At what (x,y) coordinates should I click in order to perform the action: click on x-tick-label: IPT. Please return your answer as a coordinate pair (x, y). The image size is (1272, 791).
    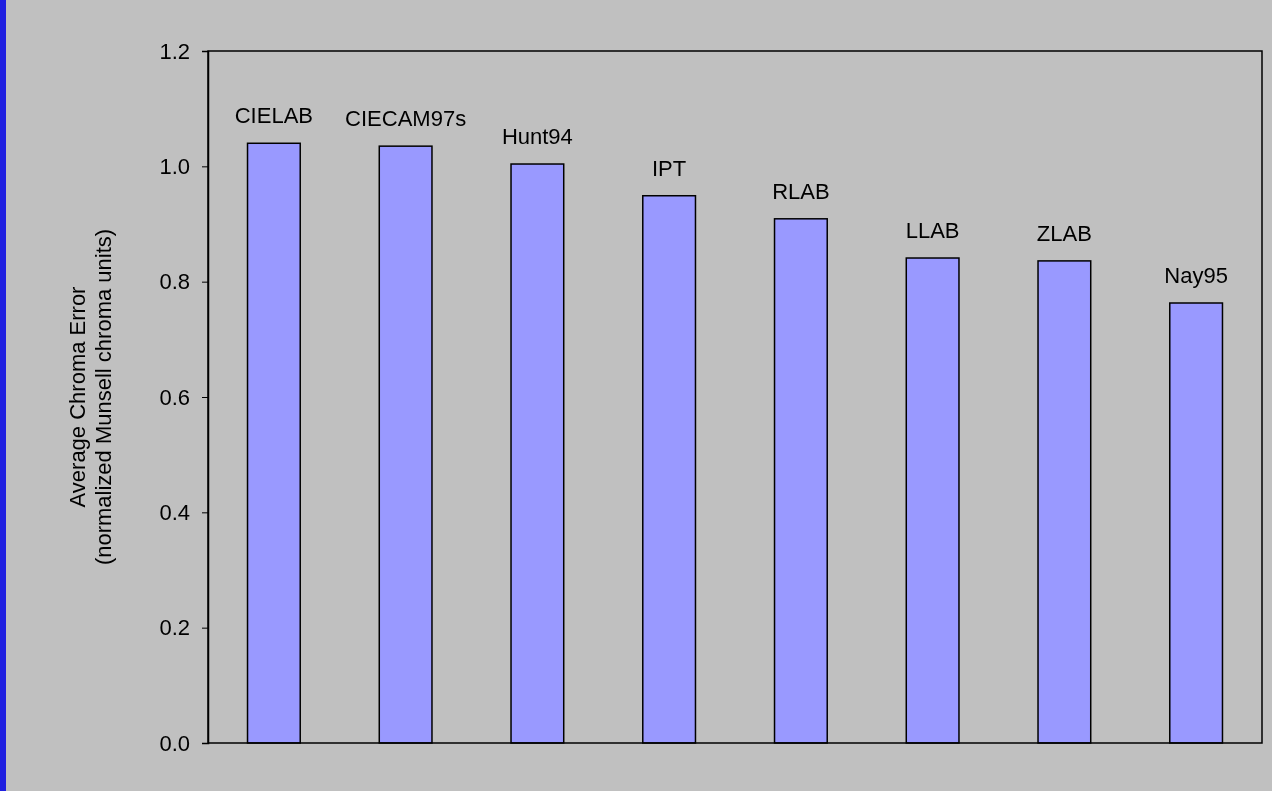
    Looking at the image, I should click on (669, 168).